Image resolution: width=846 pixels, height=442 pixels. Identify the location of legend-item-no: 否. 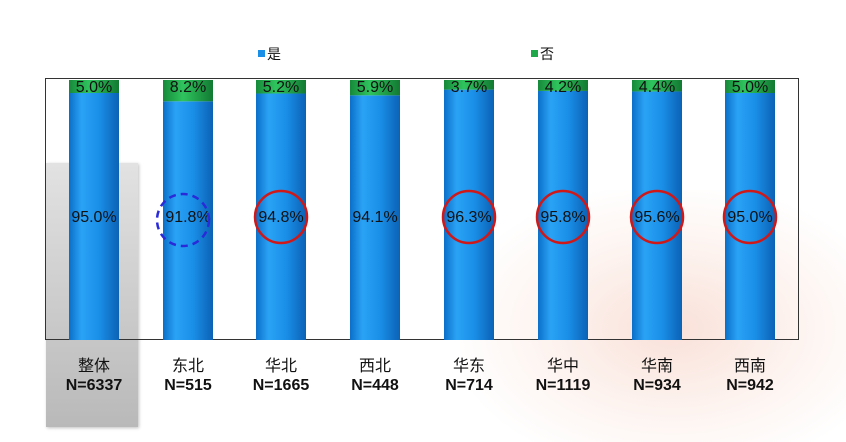
(542, 54).